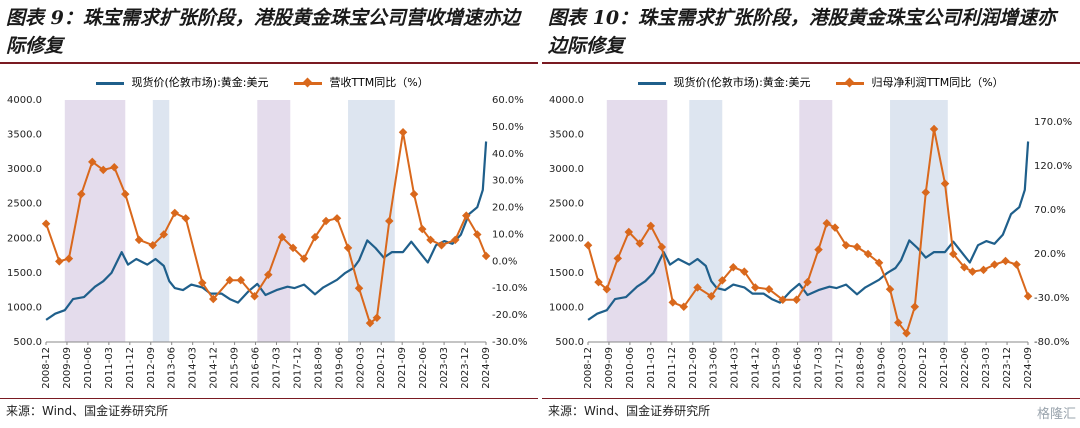 This screenshot has width=1080, height=428. I want to click on y-right-tick-label: 40.0%, so click(508, 154).